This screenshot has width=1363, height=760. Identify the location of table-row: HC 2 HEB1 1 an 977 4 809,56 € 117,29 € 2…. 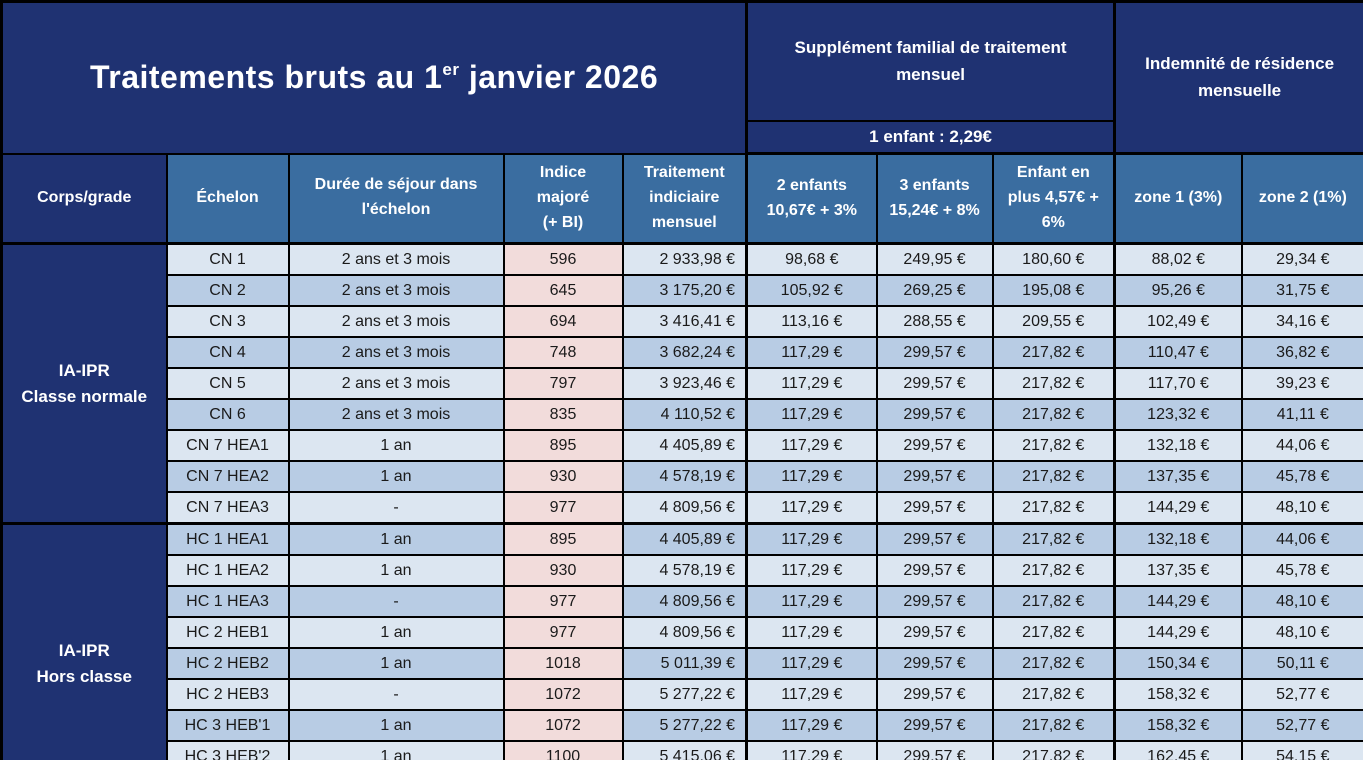
(682, 632).